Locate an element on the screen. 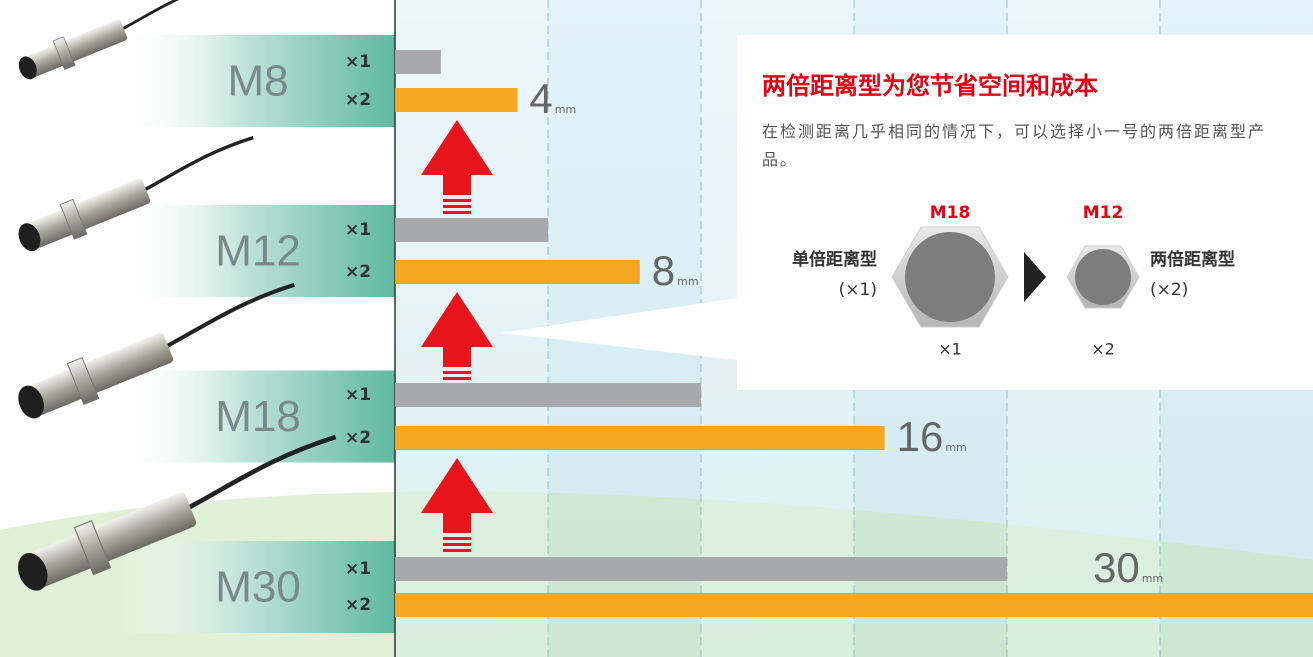  large-circle is located at coordinates (950, 277).